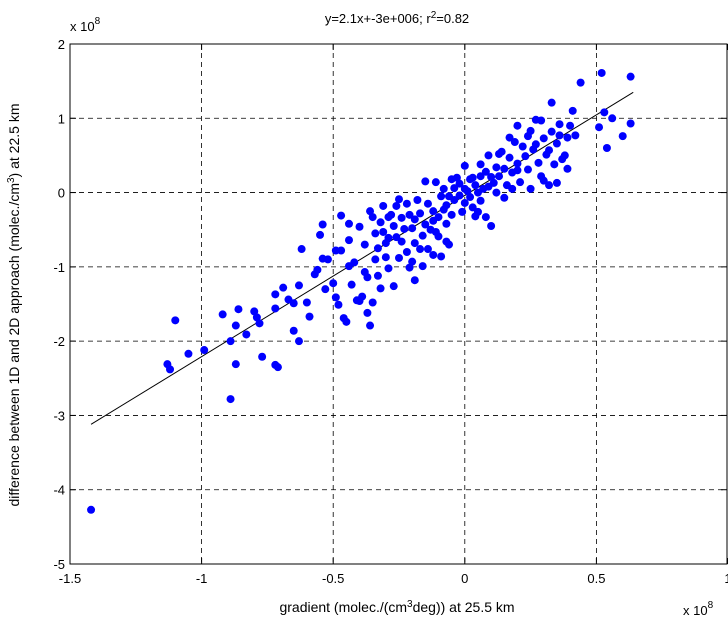 The image size is (728, 622). Describe the element at coordinates (202, 578) in the screenshot. I see `x-tick-label: -1` at that location.